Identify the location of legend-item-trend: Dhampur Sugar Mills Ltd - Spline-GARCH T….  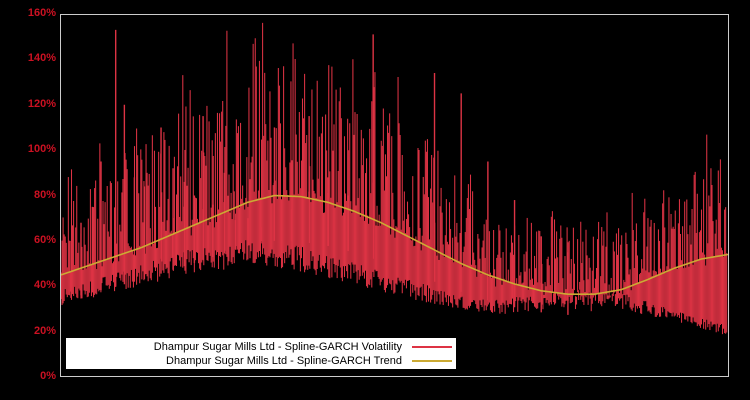
(261, 361).